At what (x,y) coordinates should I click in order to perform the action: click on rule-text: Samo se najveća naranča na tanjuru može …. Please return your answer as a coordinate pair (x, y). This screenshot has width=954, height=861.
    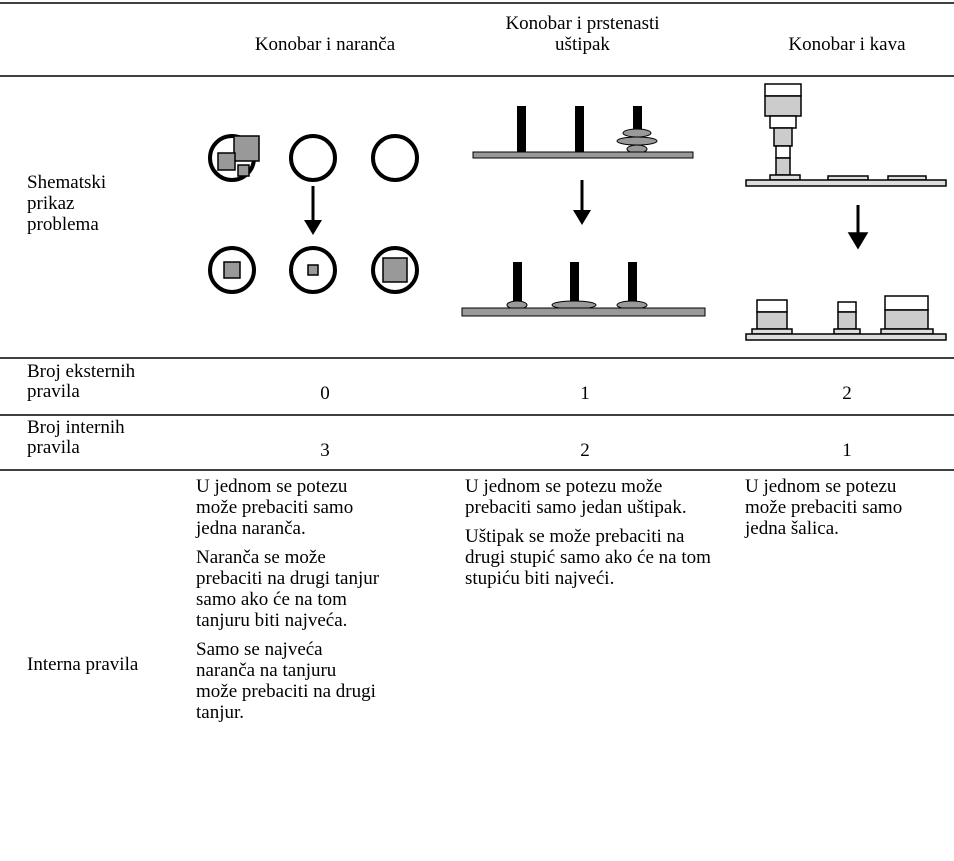
    Looking at the image, I should click on (286, 681).